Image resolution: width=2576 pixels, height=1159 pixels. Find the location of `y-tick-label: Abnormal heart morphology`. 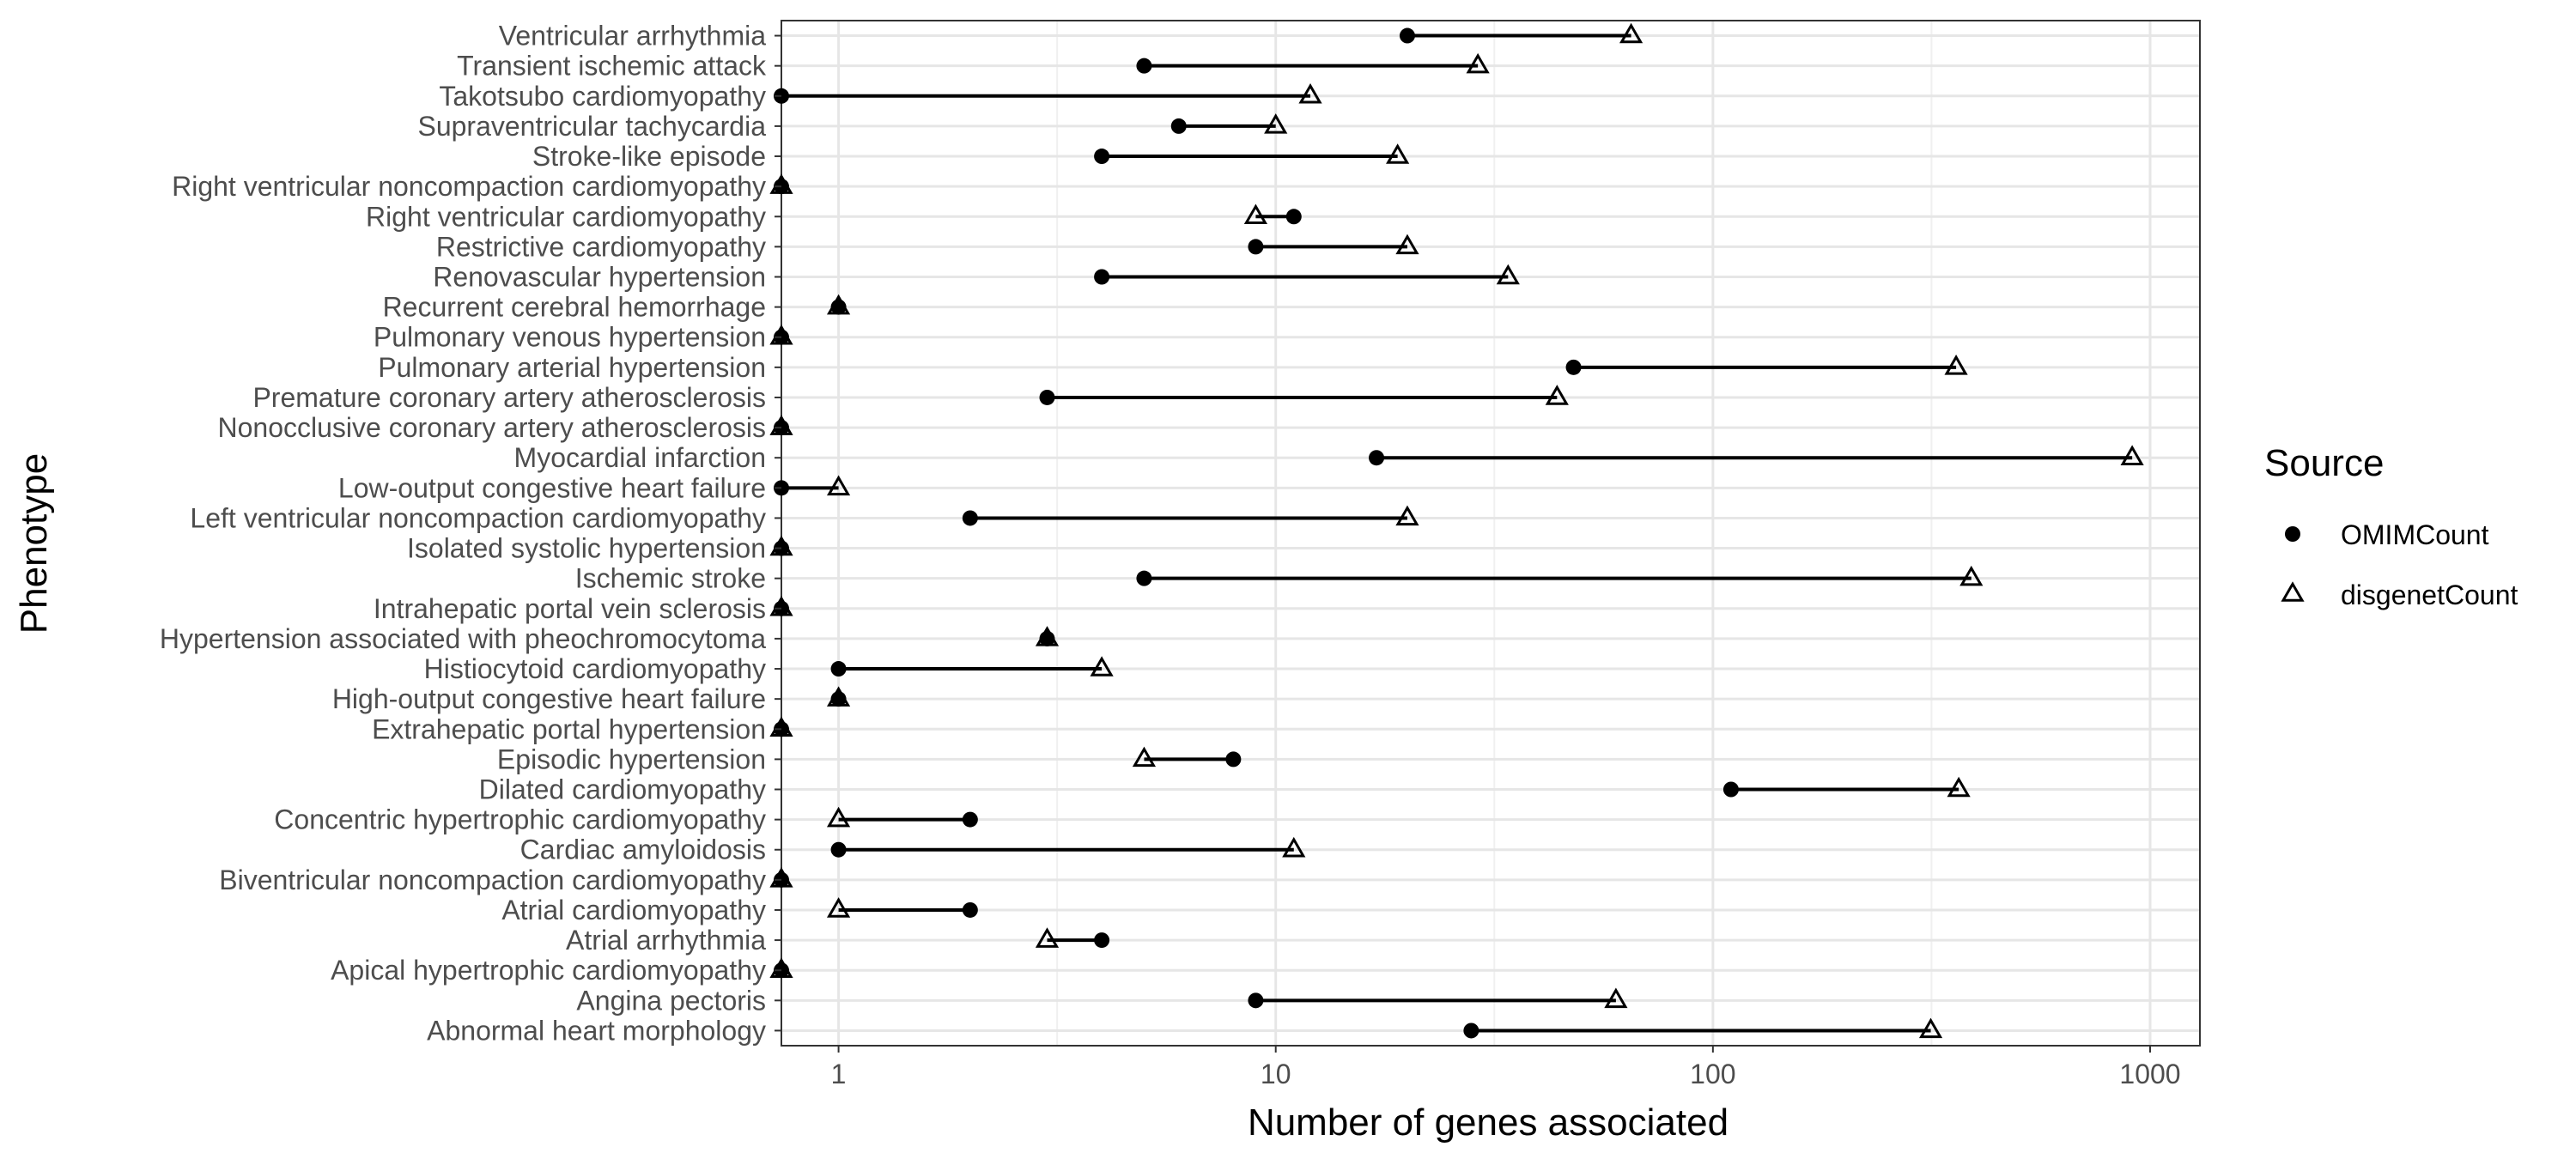

y-tick-label: Abnormal heart morphology is located at coordinates (596, 1030).